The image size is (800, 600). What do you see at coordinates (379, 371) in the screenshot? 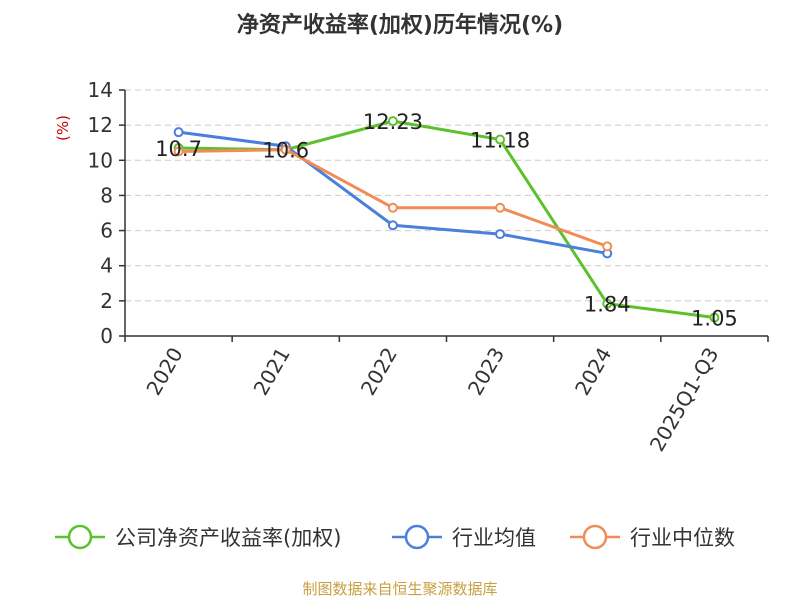
I see `x-tick-label: 2022` at bounding box center [379, 371].